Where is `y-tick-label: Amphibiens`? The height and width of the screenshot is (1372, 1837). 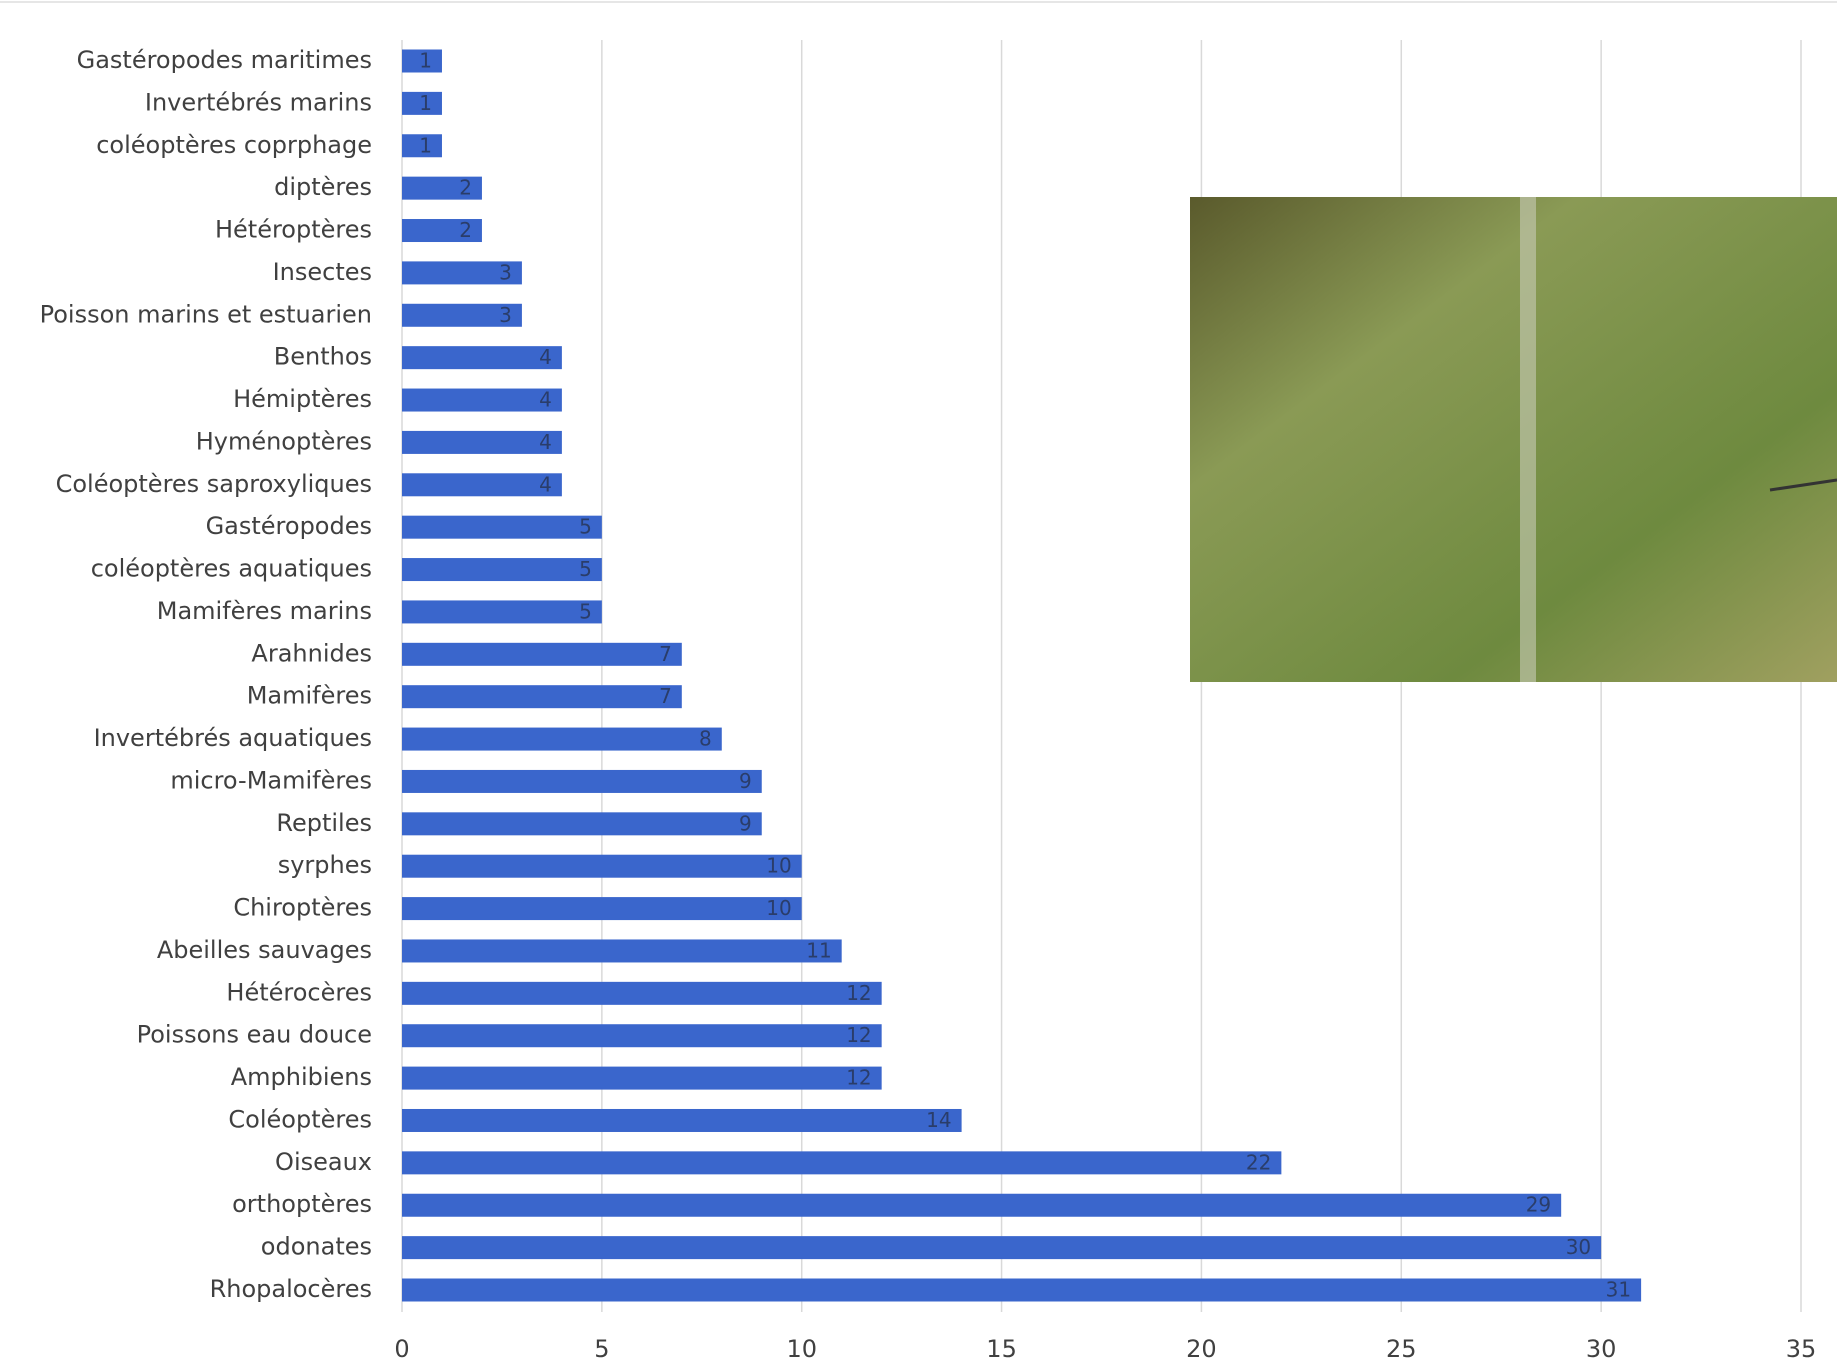
y-tick-label: Amphibiens is located at coordinates (301, 1077).